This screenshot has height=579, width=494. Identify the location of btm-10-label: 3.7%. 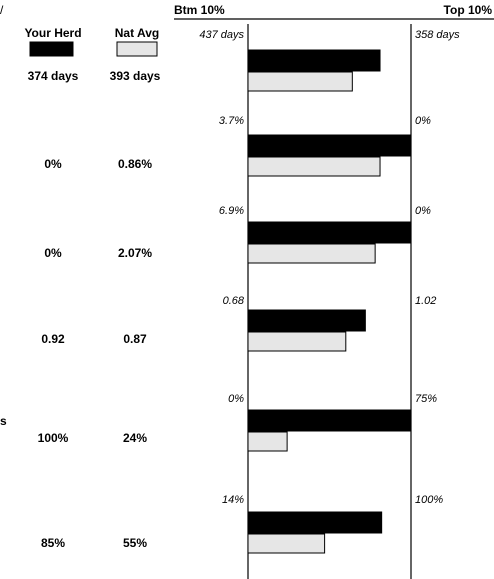
(231, 121).